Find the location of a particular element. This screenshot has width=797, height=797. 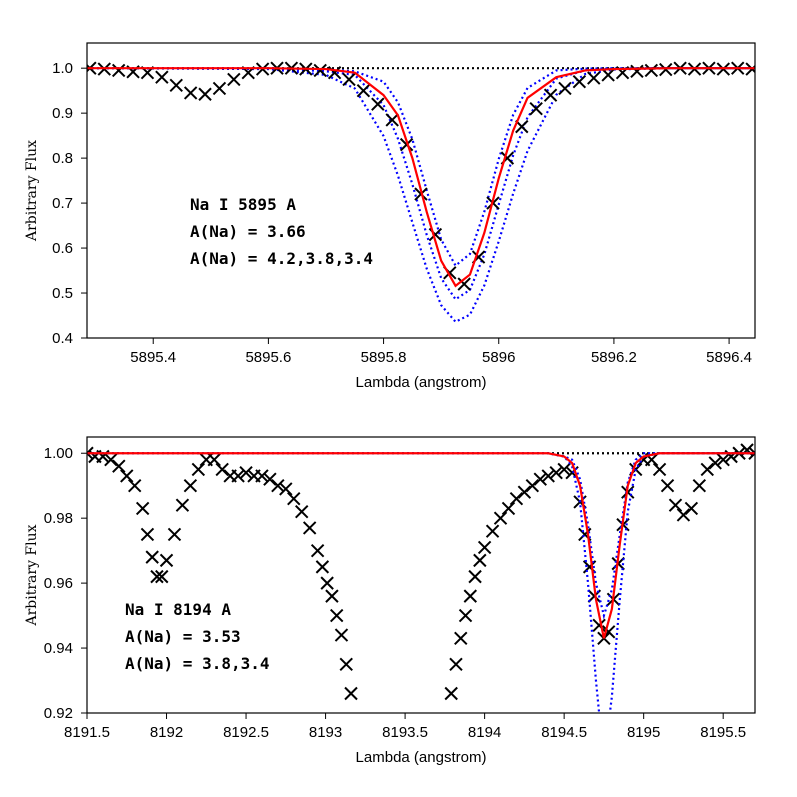

y-tick-label: 1.00 is located at coordinates (58, 453).